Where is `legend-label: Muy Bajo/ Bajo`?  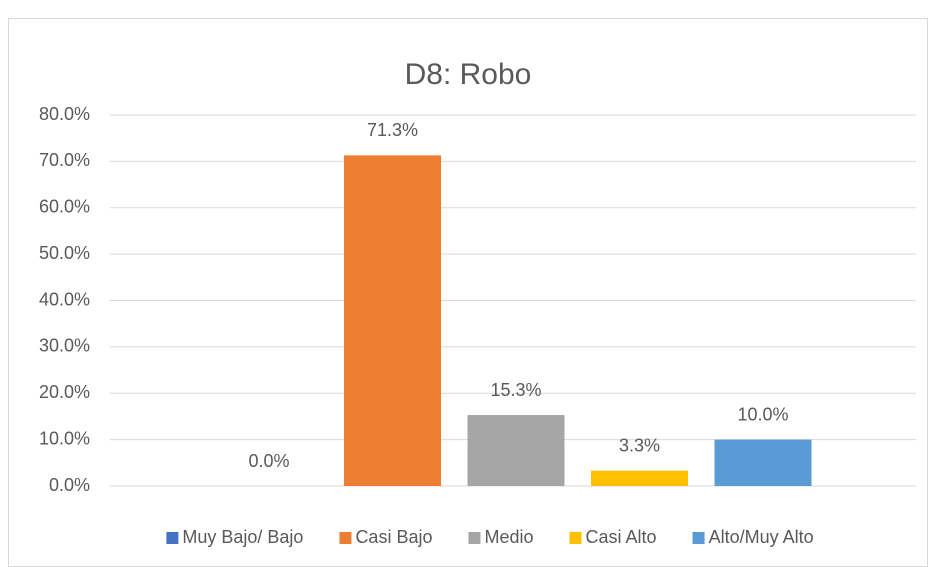
legend-label: Muy Bajo/ Bajo is located at coordinates (242, 537).